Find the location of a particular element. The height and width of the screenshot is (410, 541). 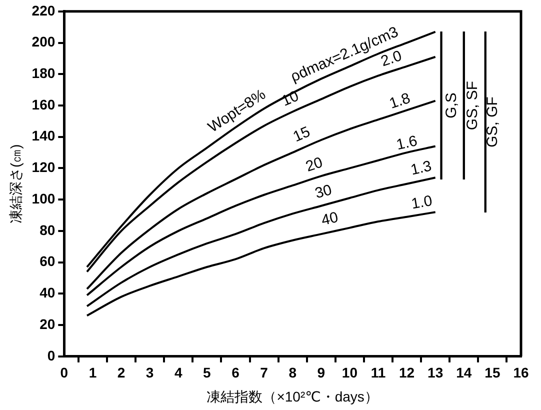

text: 40 is located at coordinates (330, 219).